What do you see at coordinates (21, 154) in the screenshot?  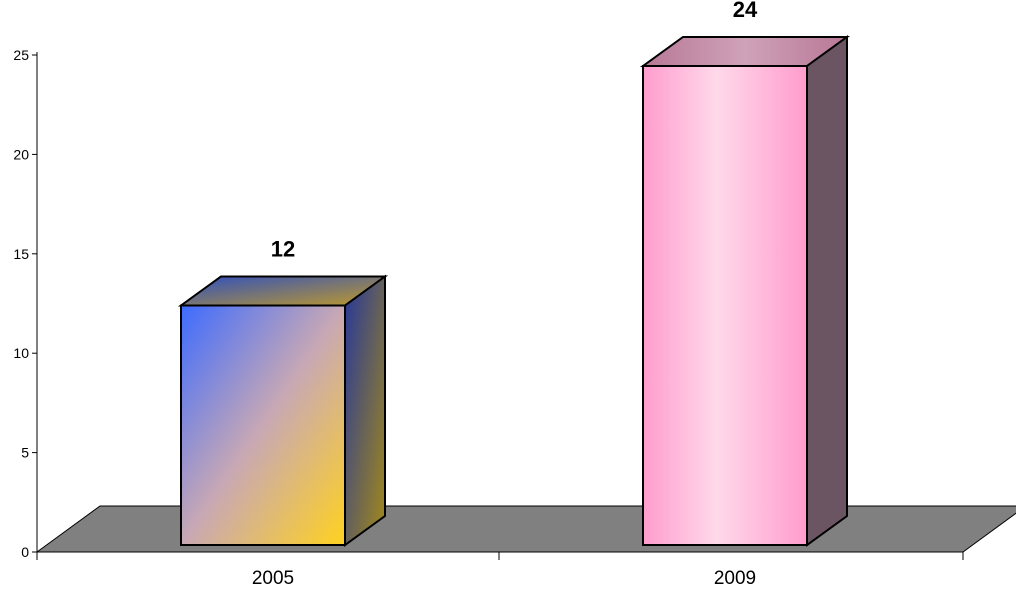 I see `y-tick-label: 20` at bounding box center [21, 154].